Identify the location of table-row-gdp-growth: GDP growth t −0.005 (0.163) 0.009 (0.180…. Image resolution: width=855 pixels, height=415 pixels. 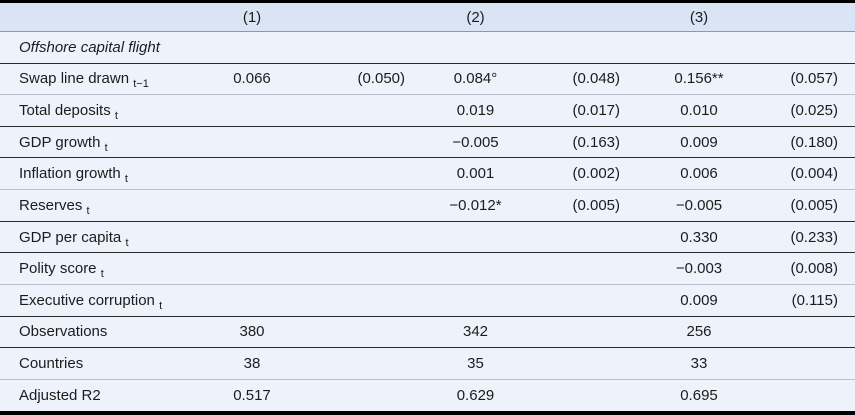
(427, 142).